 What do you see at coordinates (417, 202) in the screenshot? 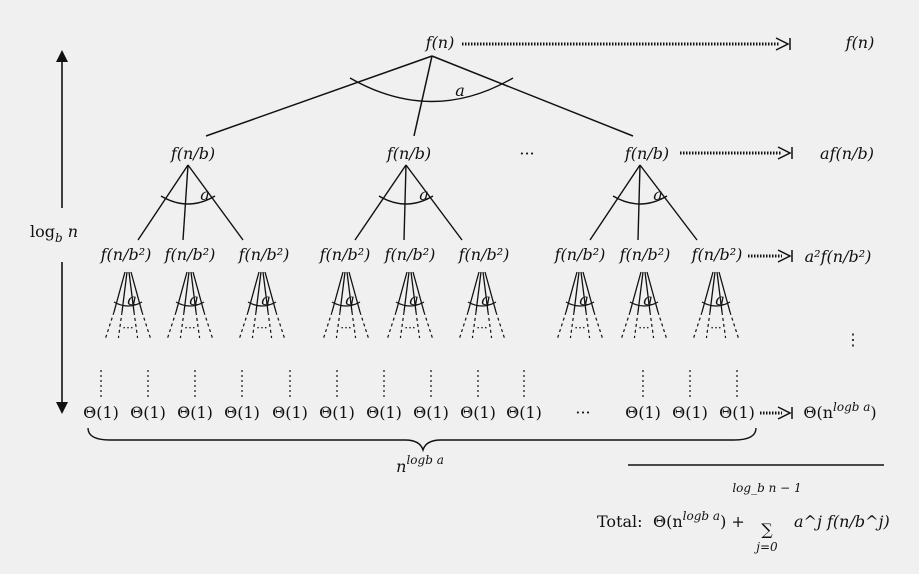
I see `level1-edges` at bounding box center [417, 202].